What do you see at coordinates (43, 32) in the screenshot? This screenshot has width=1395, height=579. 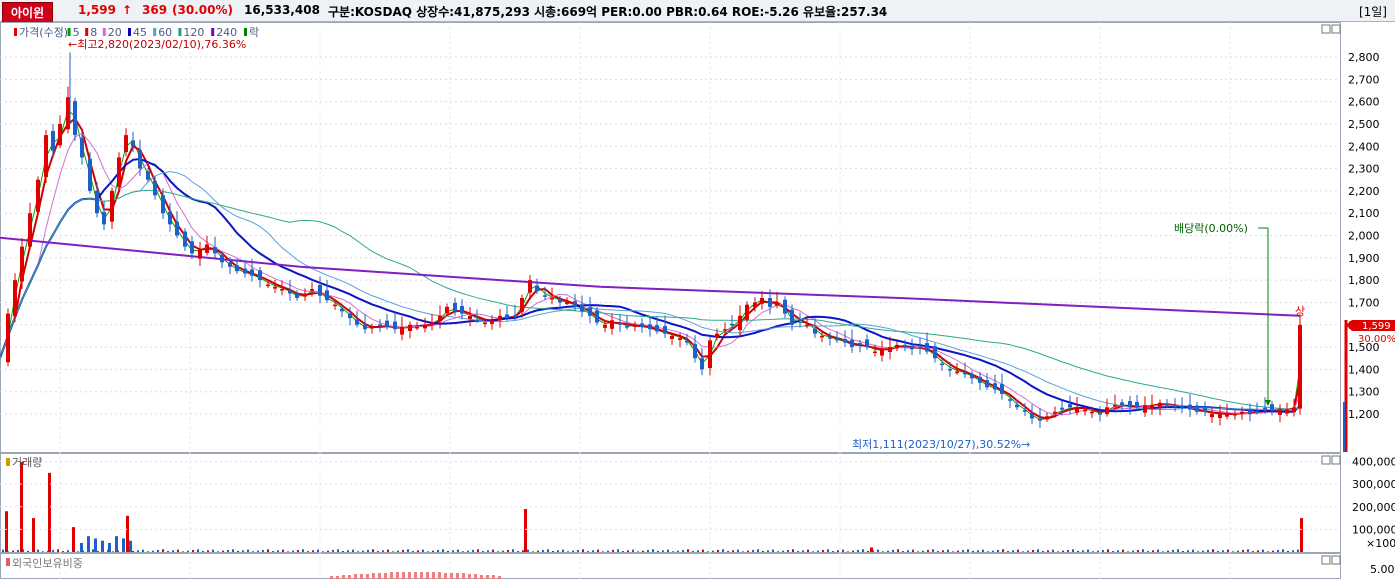 I see `legend-item: 가격(수정)` at bounding box center [43, 32].